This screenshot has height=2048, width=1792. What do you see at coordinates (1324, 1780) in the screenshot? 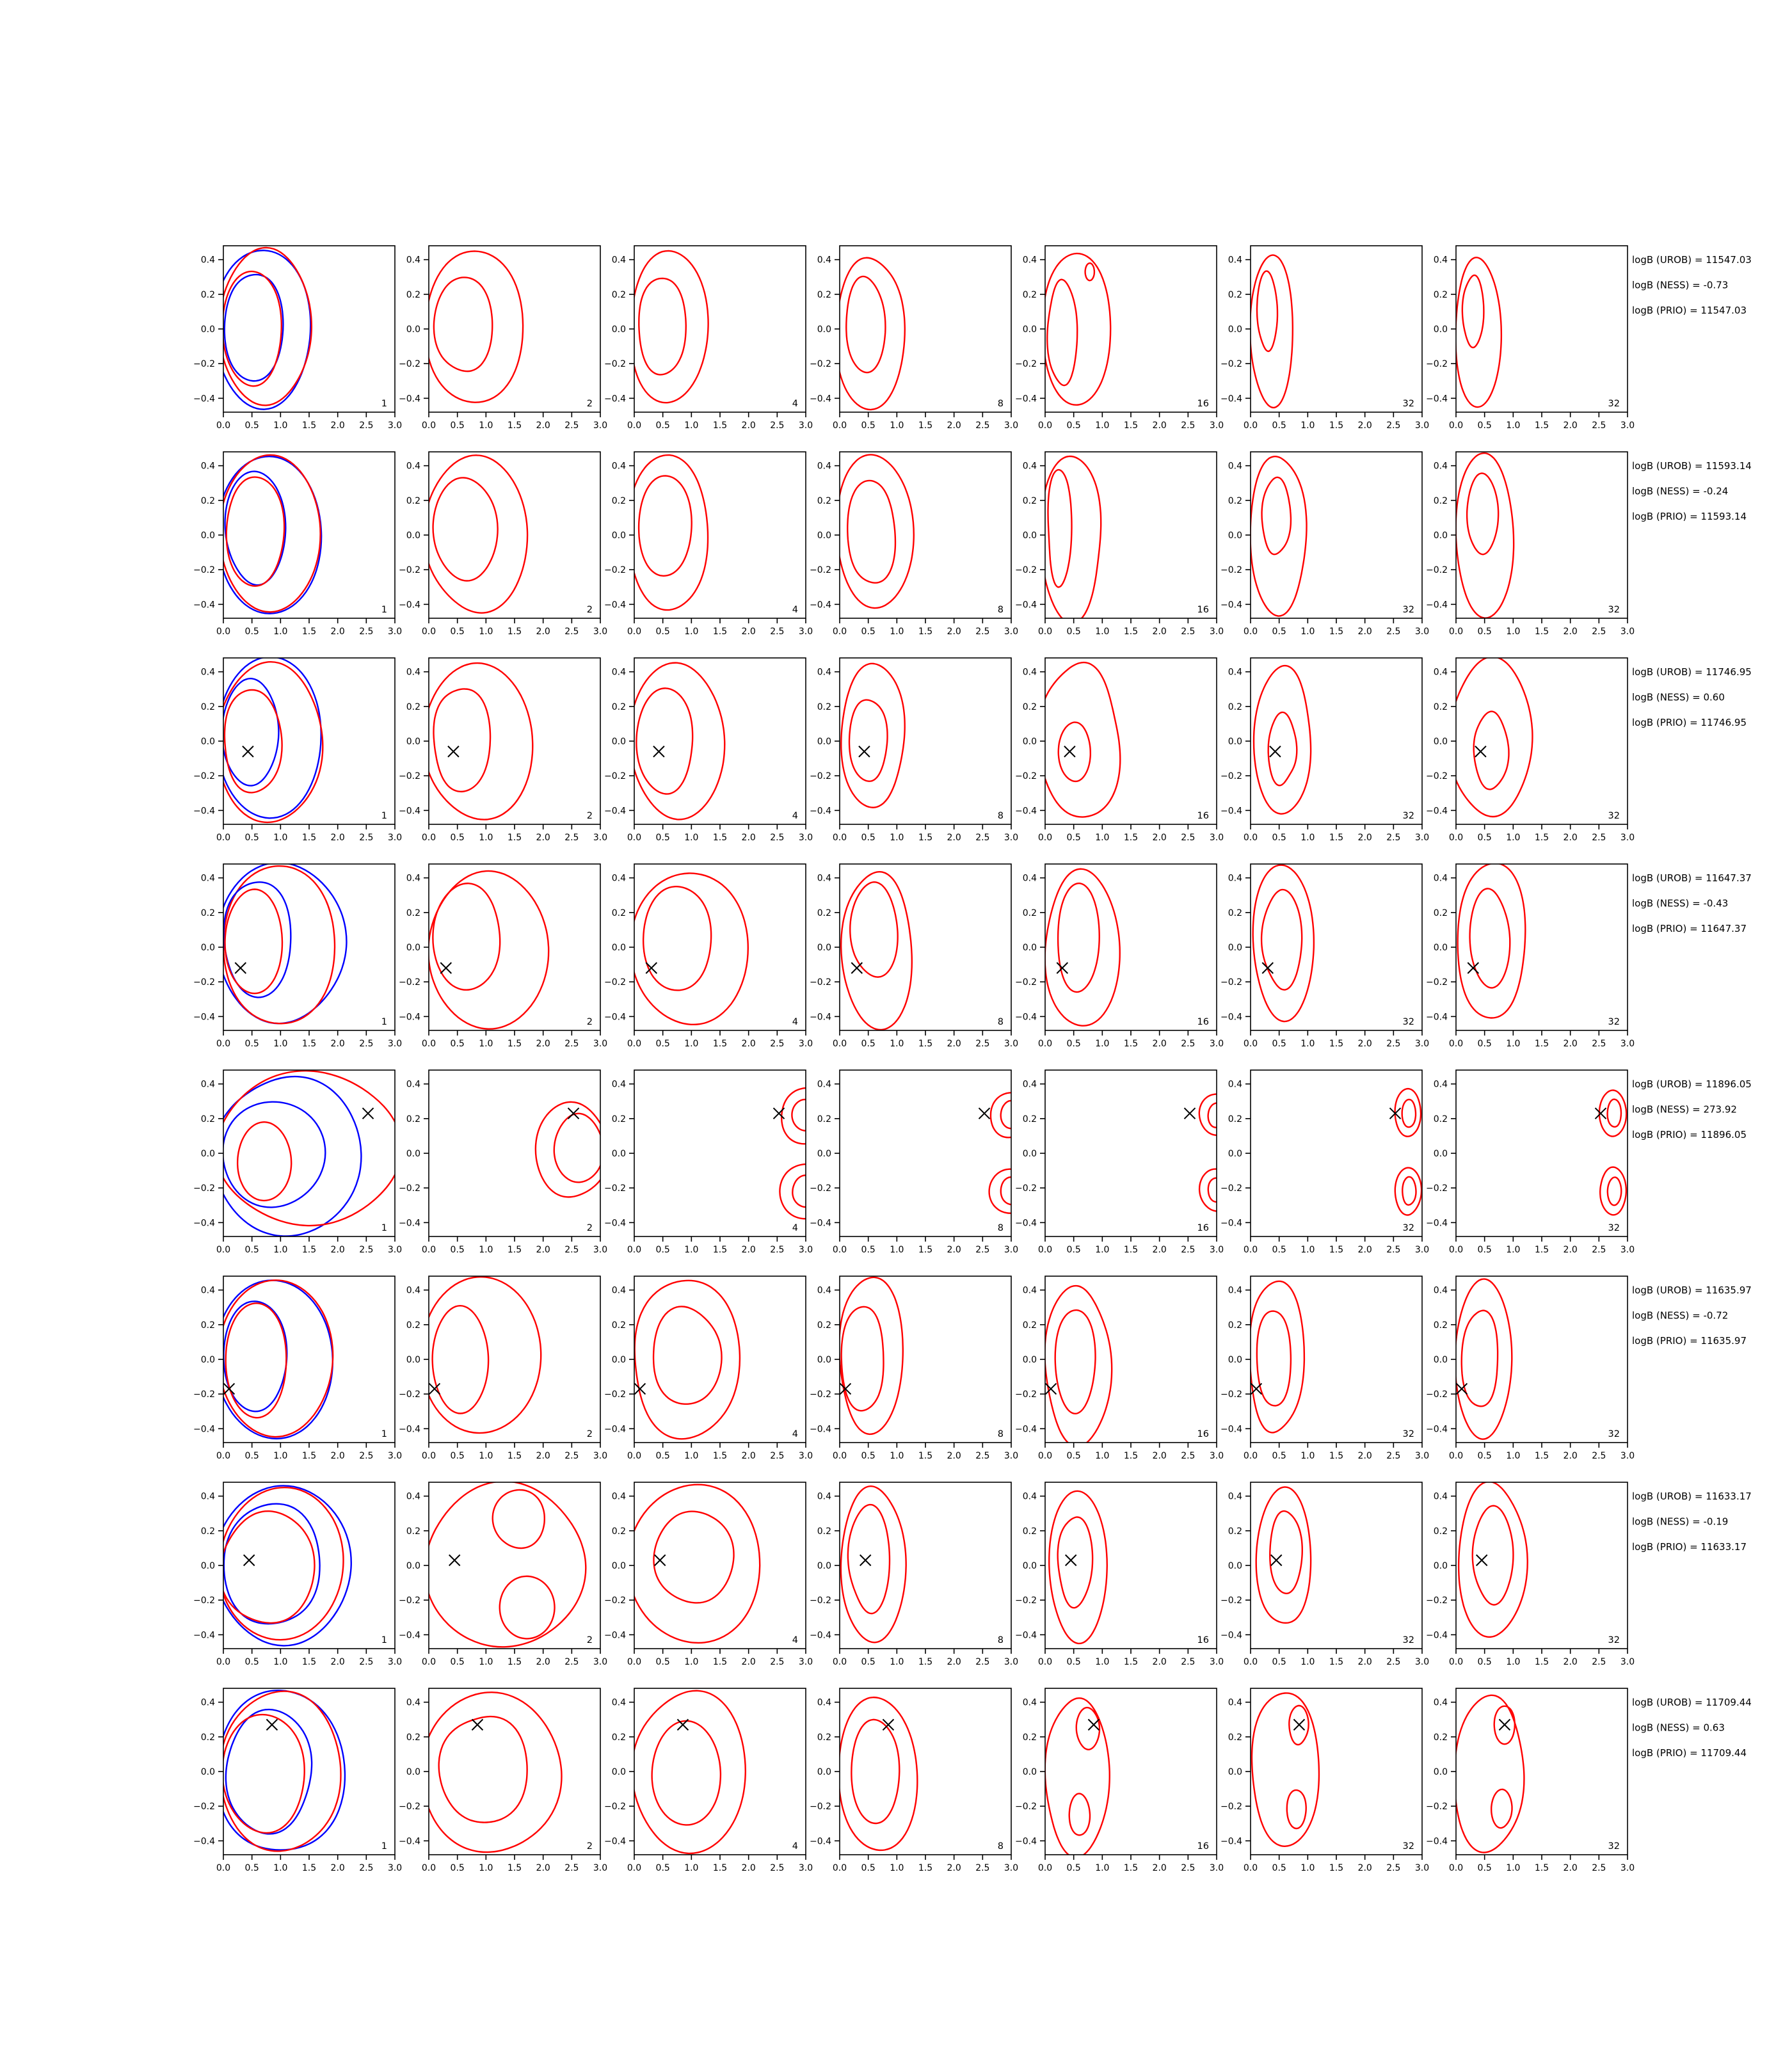
I see `subplot-r8c6: 0.0 0.5 1.0 1.5 2.0 2.5 3.0 0.4 0.2 0.0 −0.2 −0.4 32` at bounding box center [1324, 1780].